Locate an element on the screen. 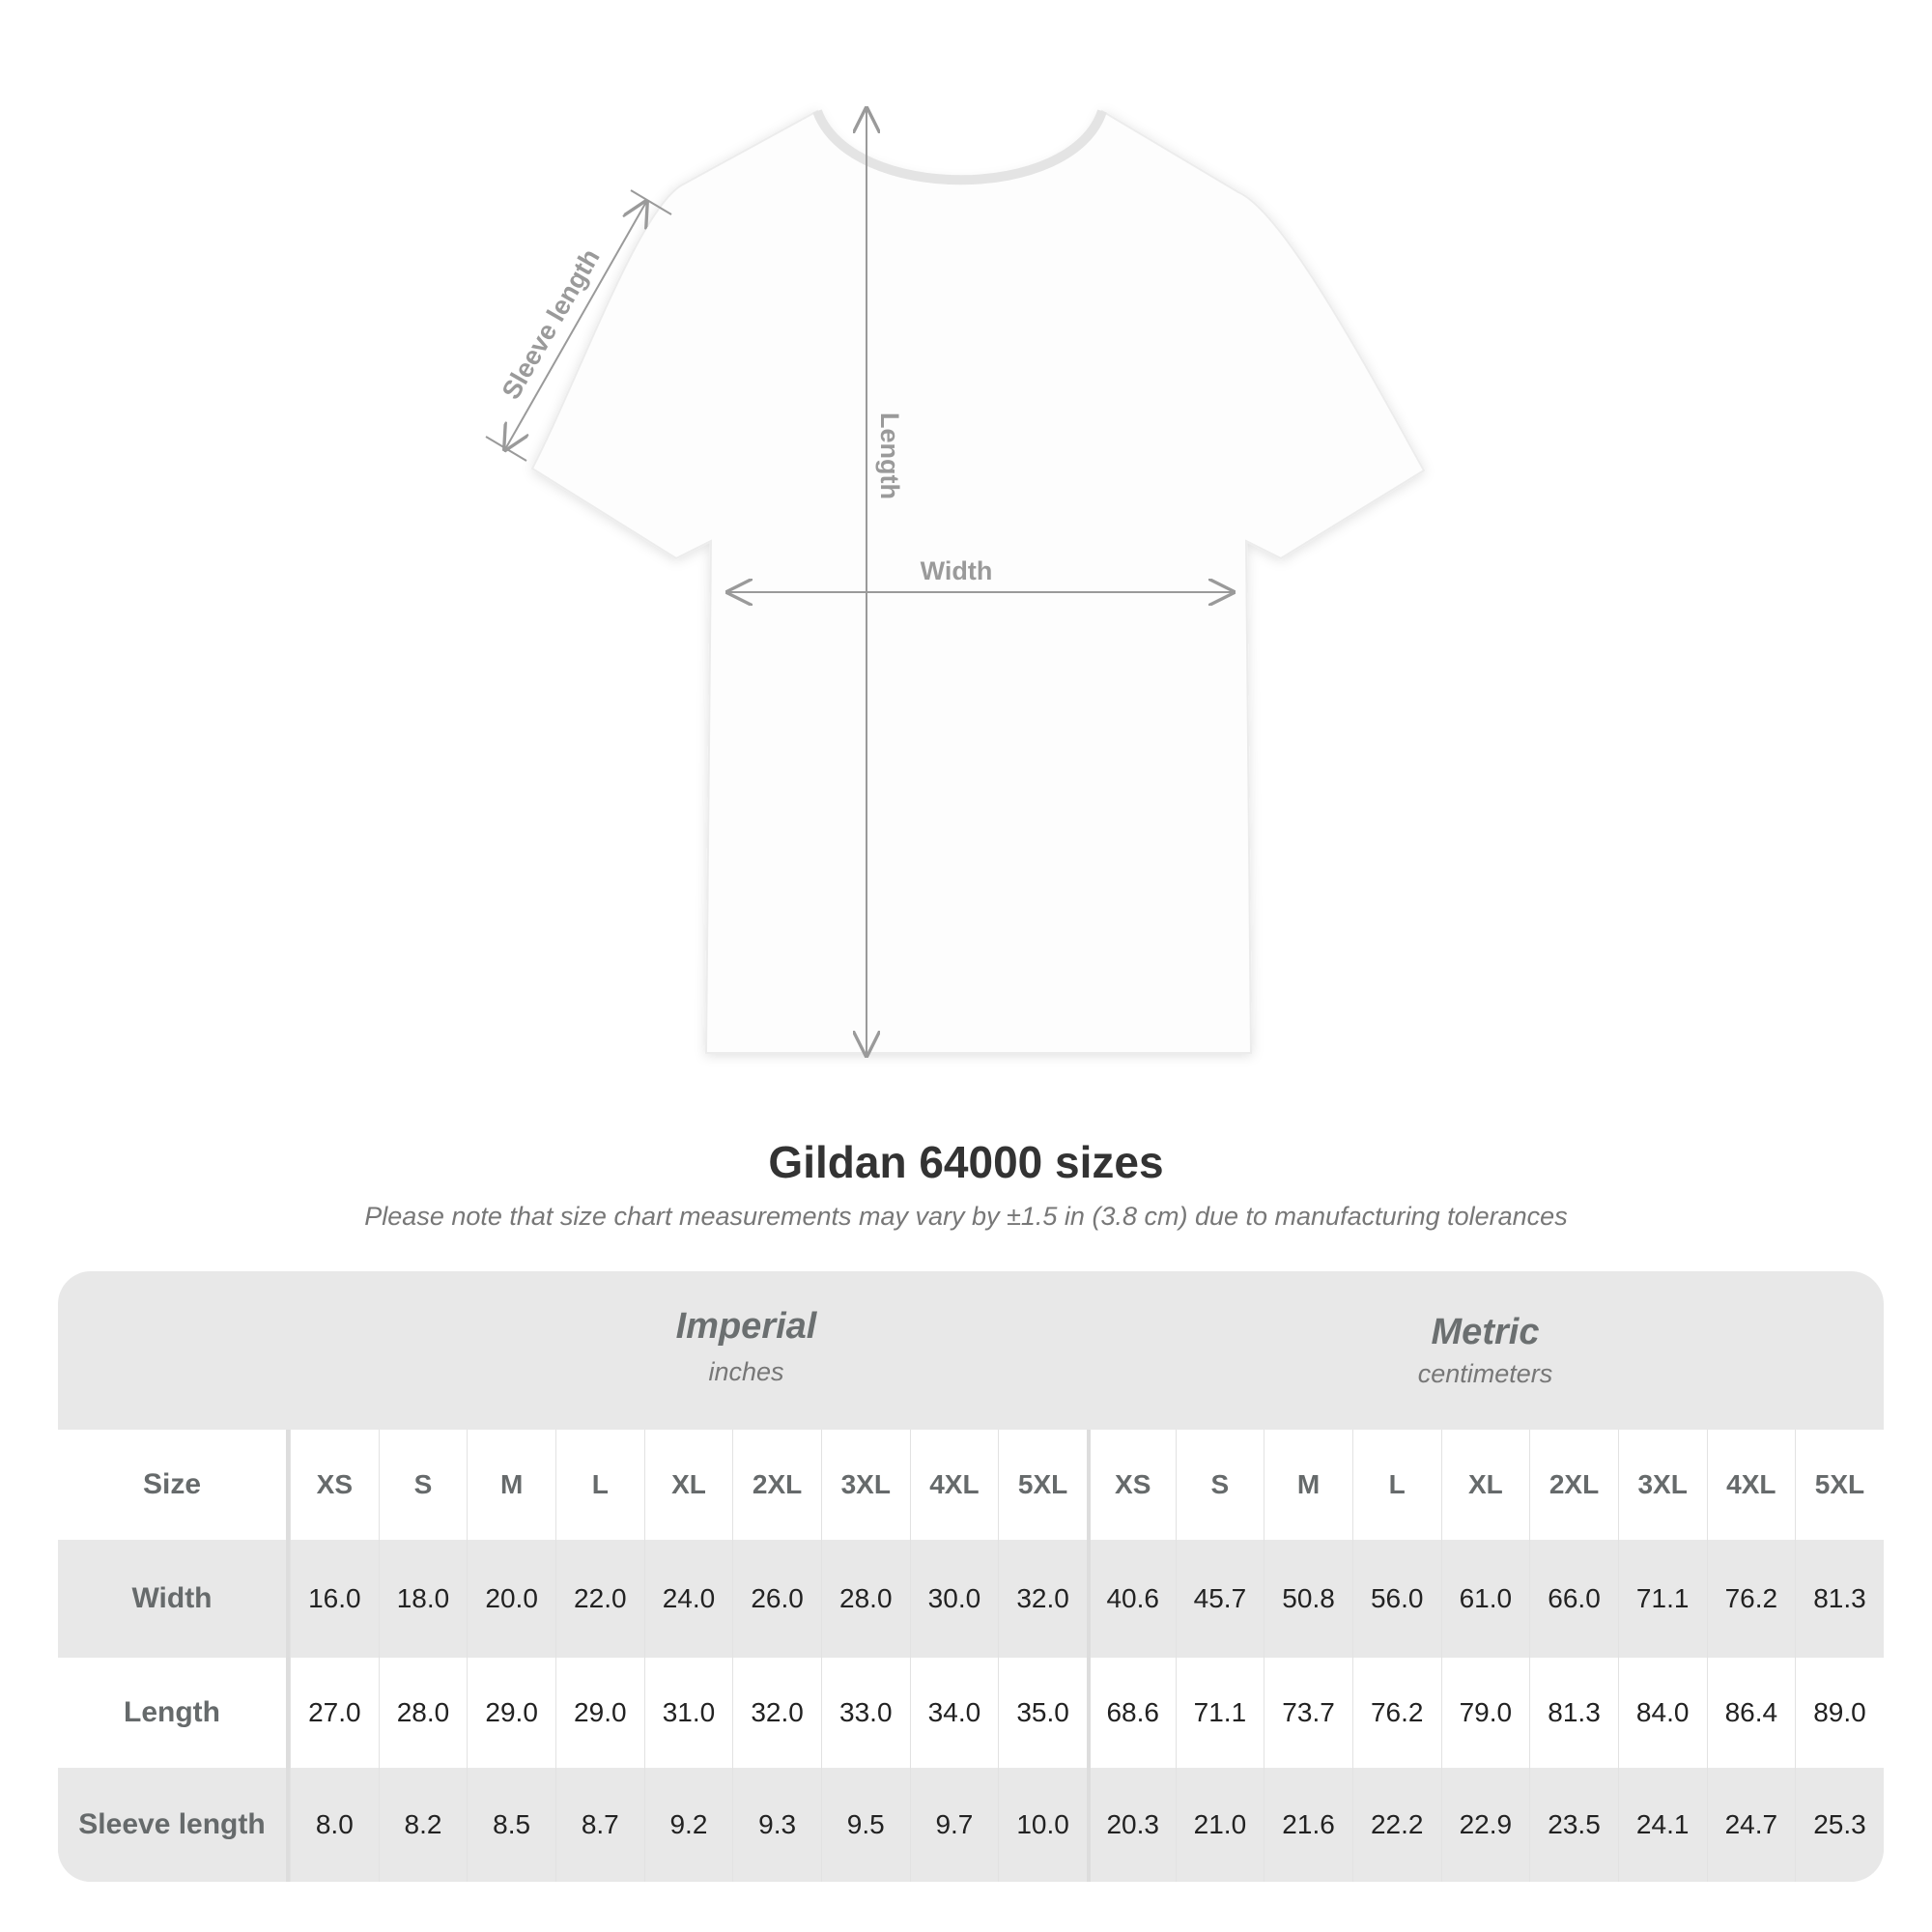  value-cell-imperial: 34.0 is located at coordinates (954, 1713).